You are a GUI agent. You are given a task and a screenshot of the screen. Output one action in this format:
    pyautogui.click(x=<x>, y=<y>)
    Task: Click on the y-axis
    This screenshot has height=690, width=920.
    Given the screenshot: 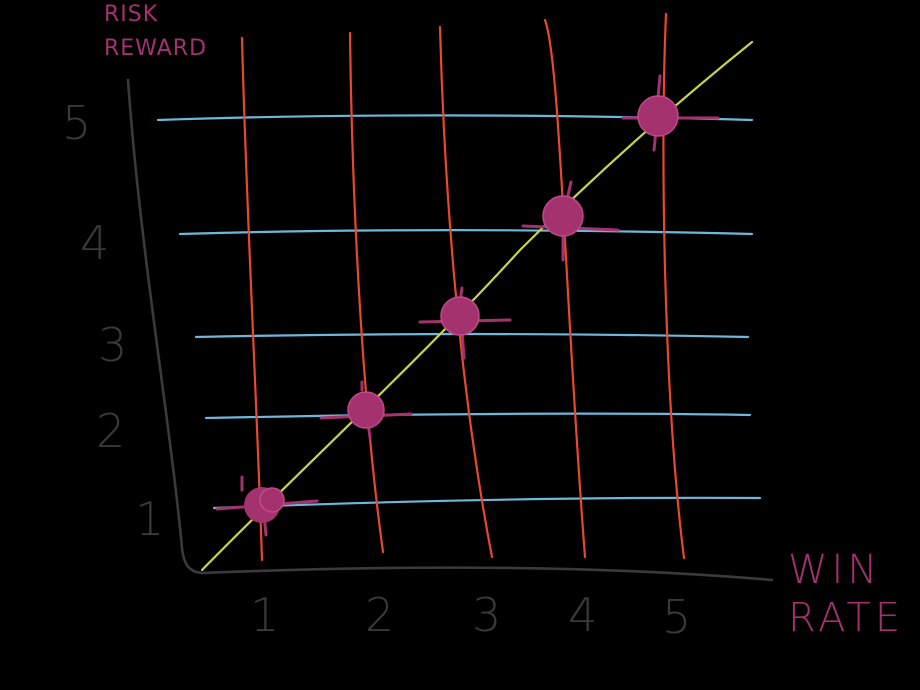 What is the action you would take?
    pyautogui.click(x=165, y=326)
    